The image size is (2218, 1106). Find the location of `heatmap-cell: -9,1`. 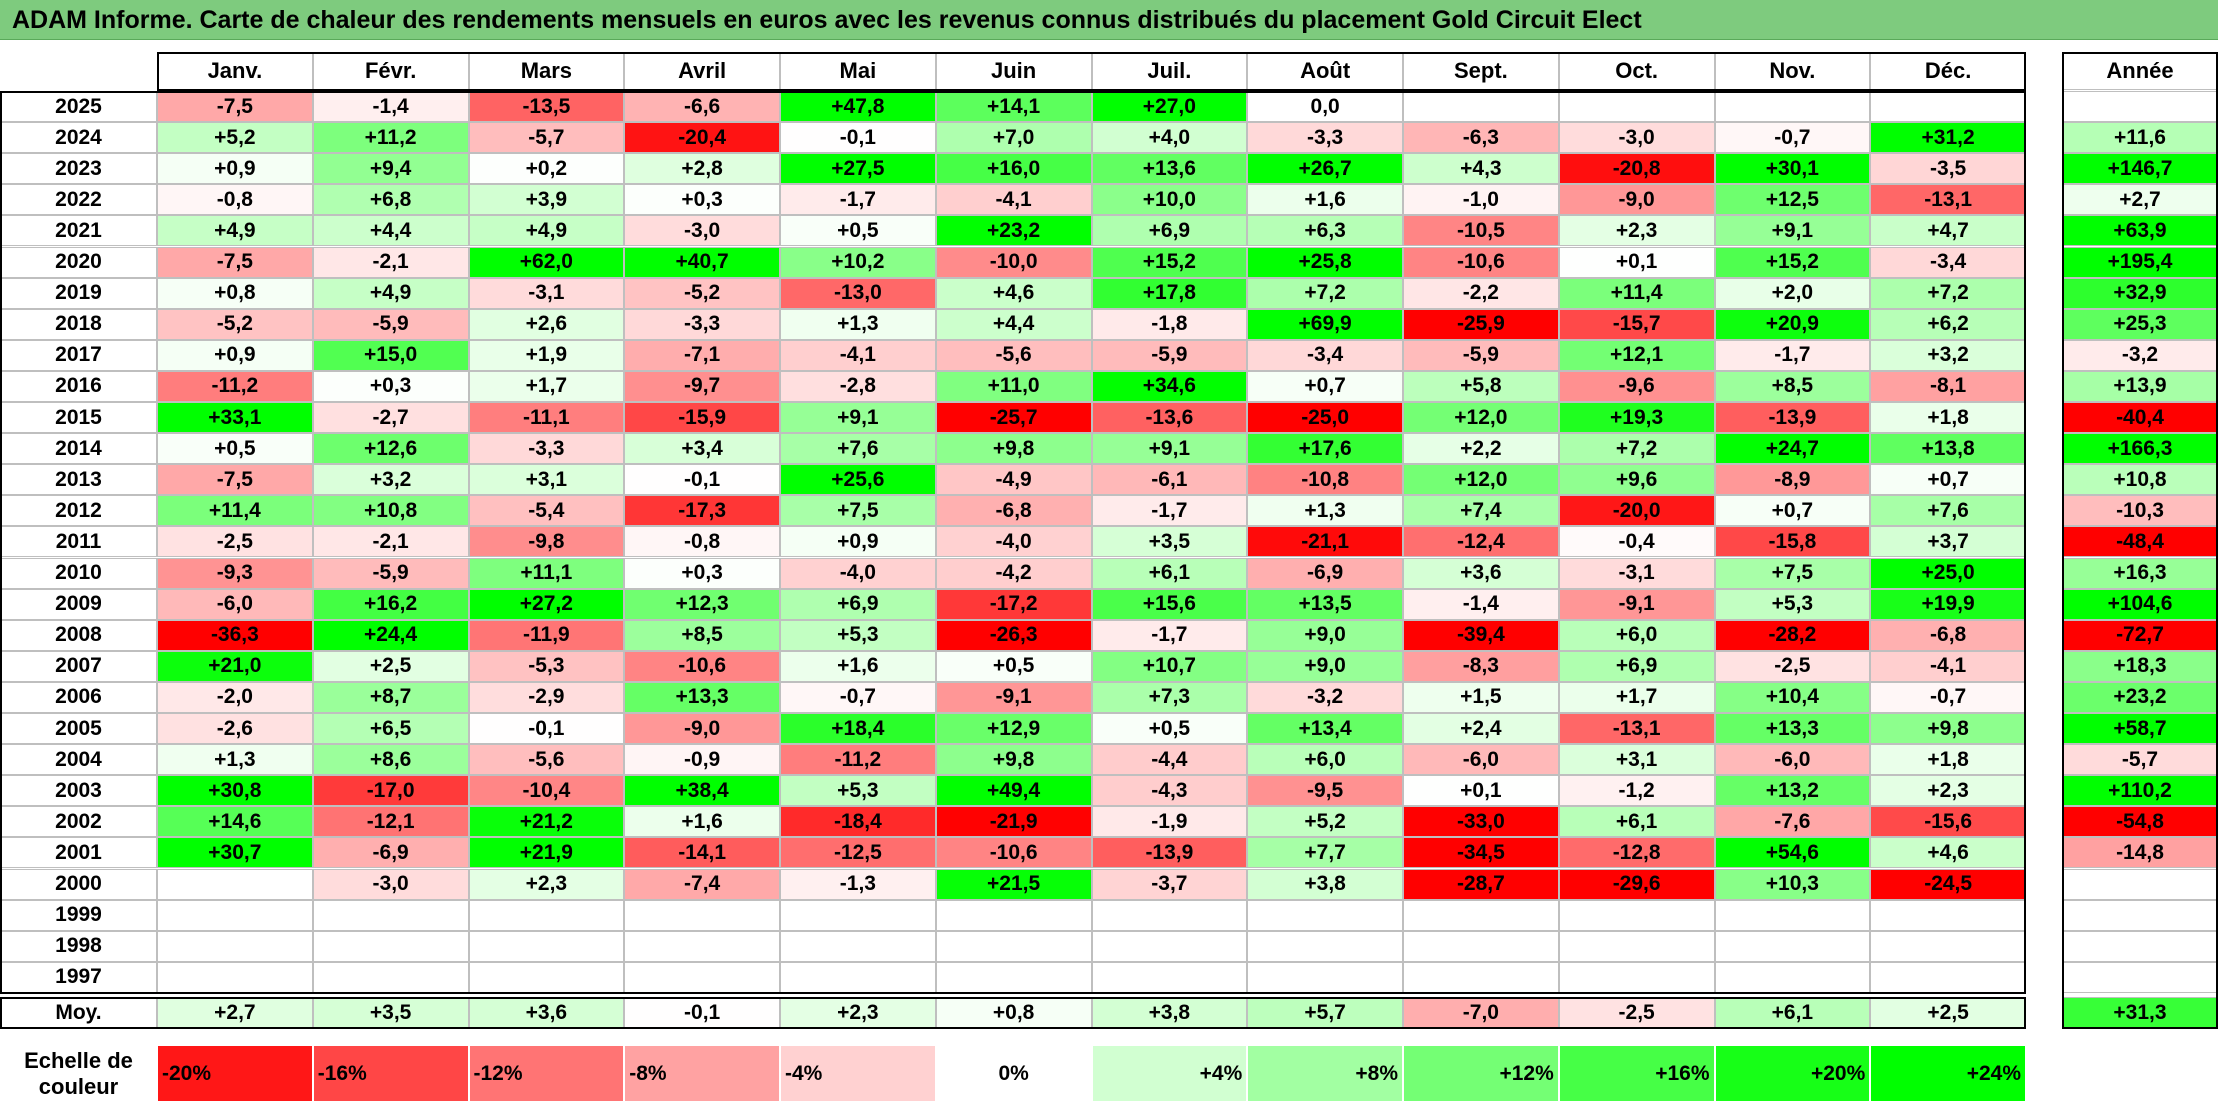

heatmap-cell: -9,1 is located at coordinates (1636, 604).